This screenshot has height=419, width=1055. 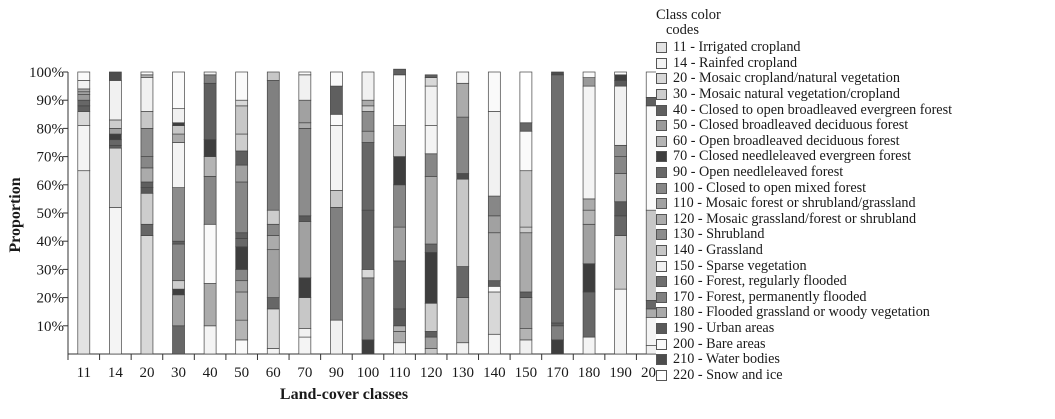 What do you see at coordinates (46, 73) in the screenshot?
I see `y-tick-label: 100%` at bounding box center [46, 73].